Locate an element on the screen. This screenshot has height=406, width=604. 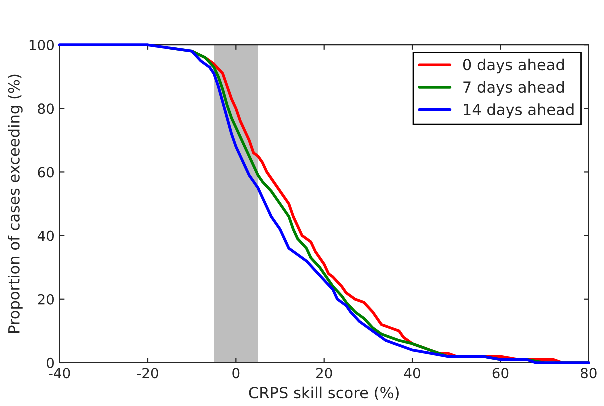
legend-label: 7 days ahead is located at coordinates (514, 88).